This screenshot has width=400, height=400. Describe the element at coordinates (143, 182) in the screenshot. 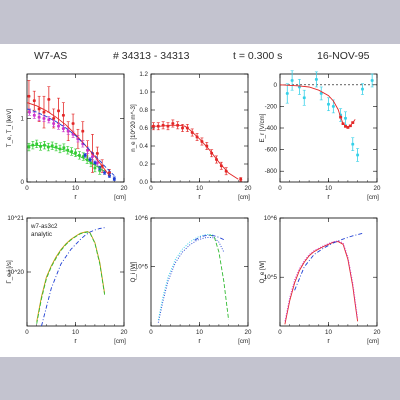

I see `y-tick-label: 0.0` at that location.